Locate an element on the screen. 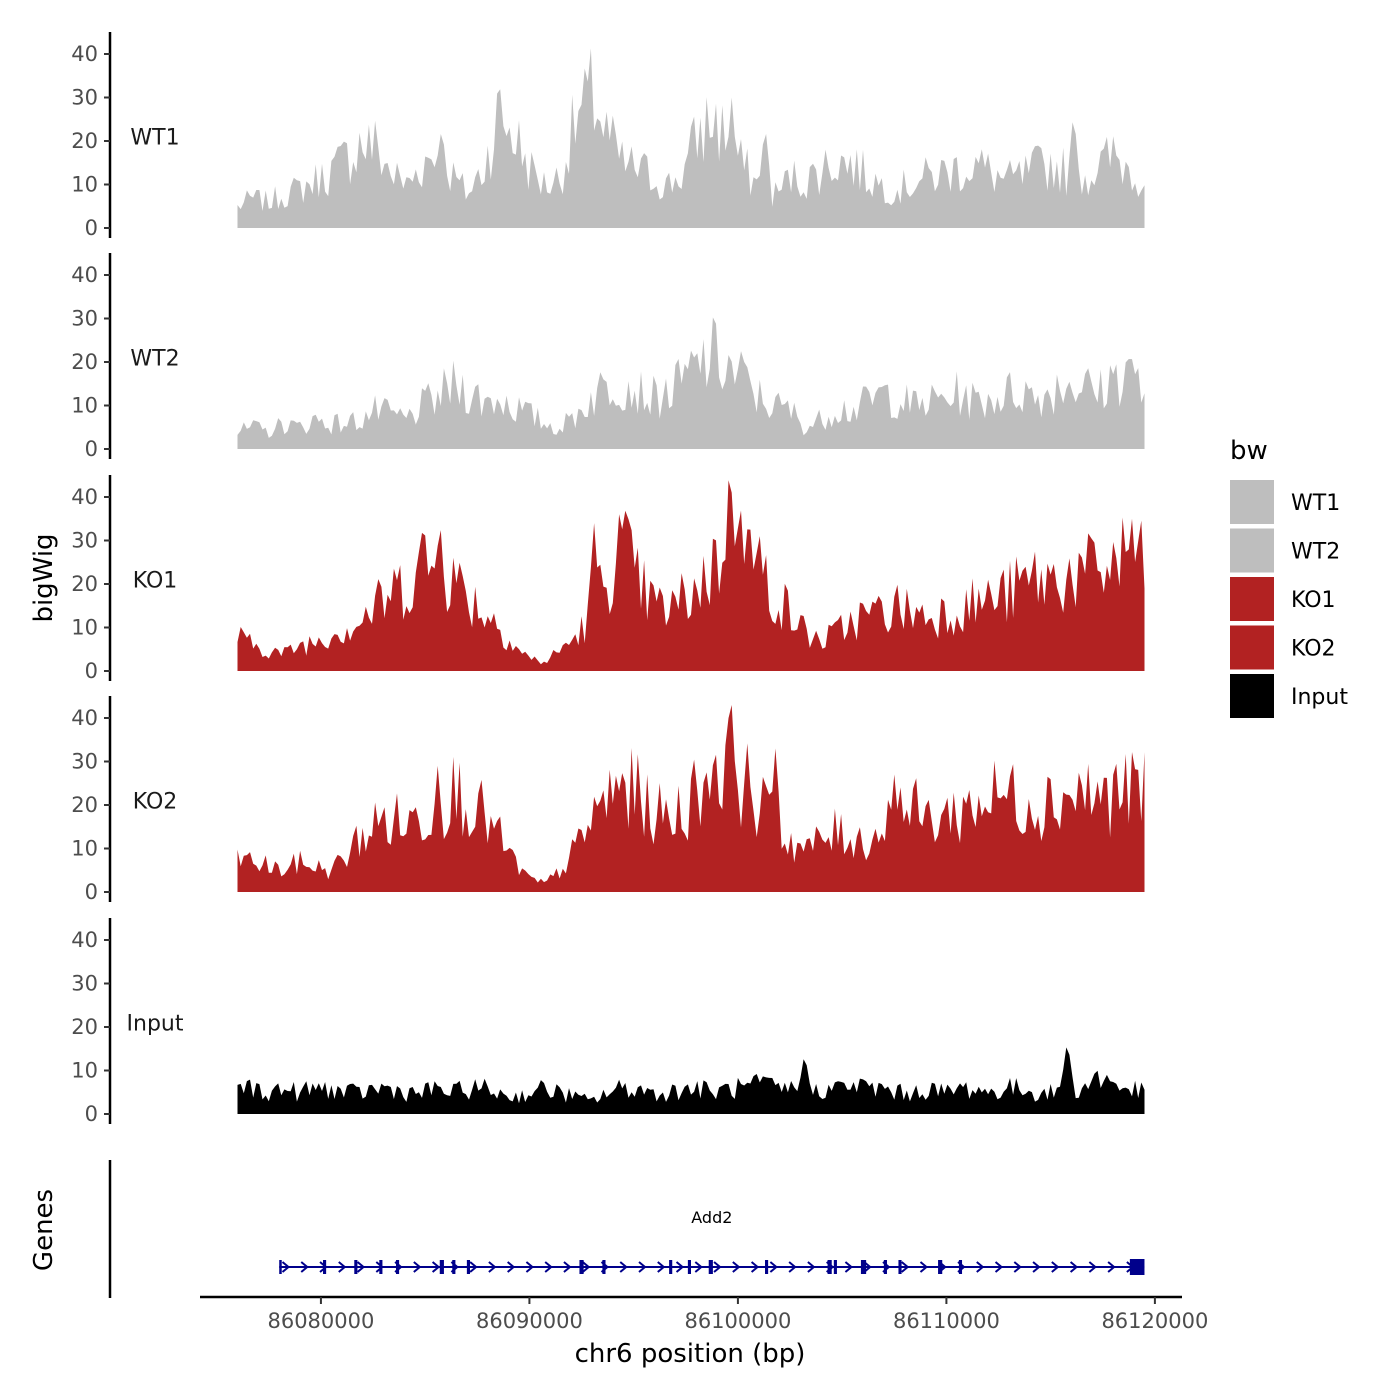 The width and height of the screenshot is (1400, 1400). legend-key-wt1 is located at coordinates (1252, 502).